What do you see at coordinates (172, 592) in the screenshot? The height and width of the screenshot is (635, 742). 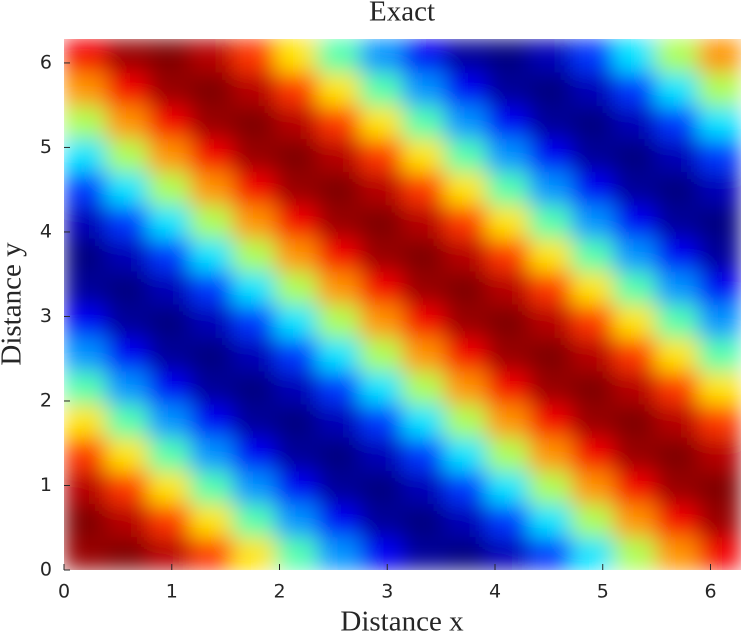 I see `x-tick-label: 1` at bounding box center [172, 592].